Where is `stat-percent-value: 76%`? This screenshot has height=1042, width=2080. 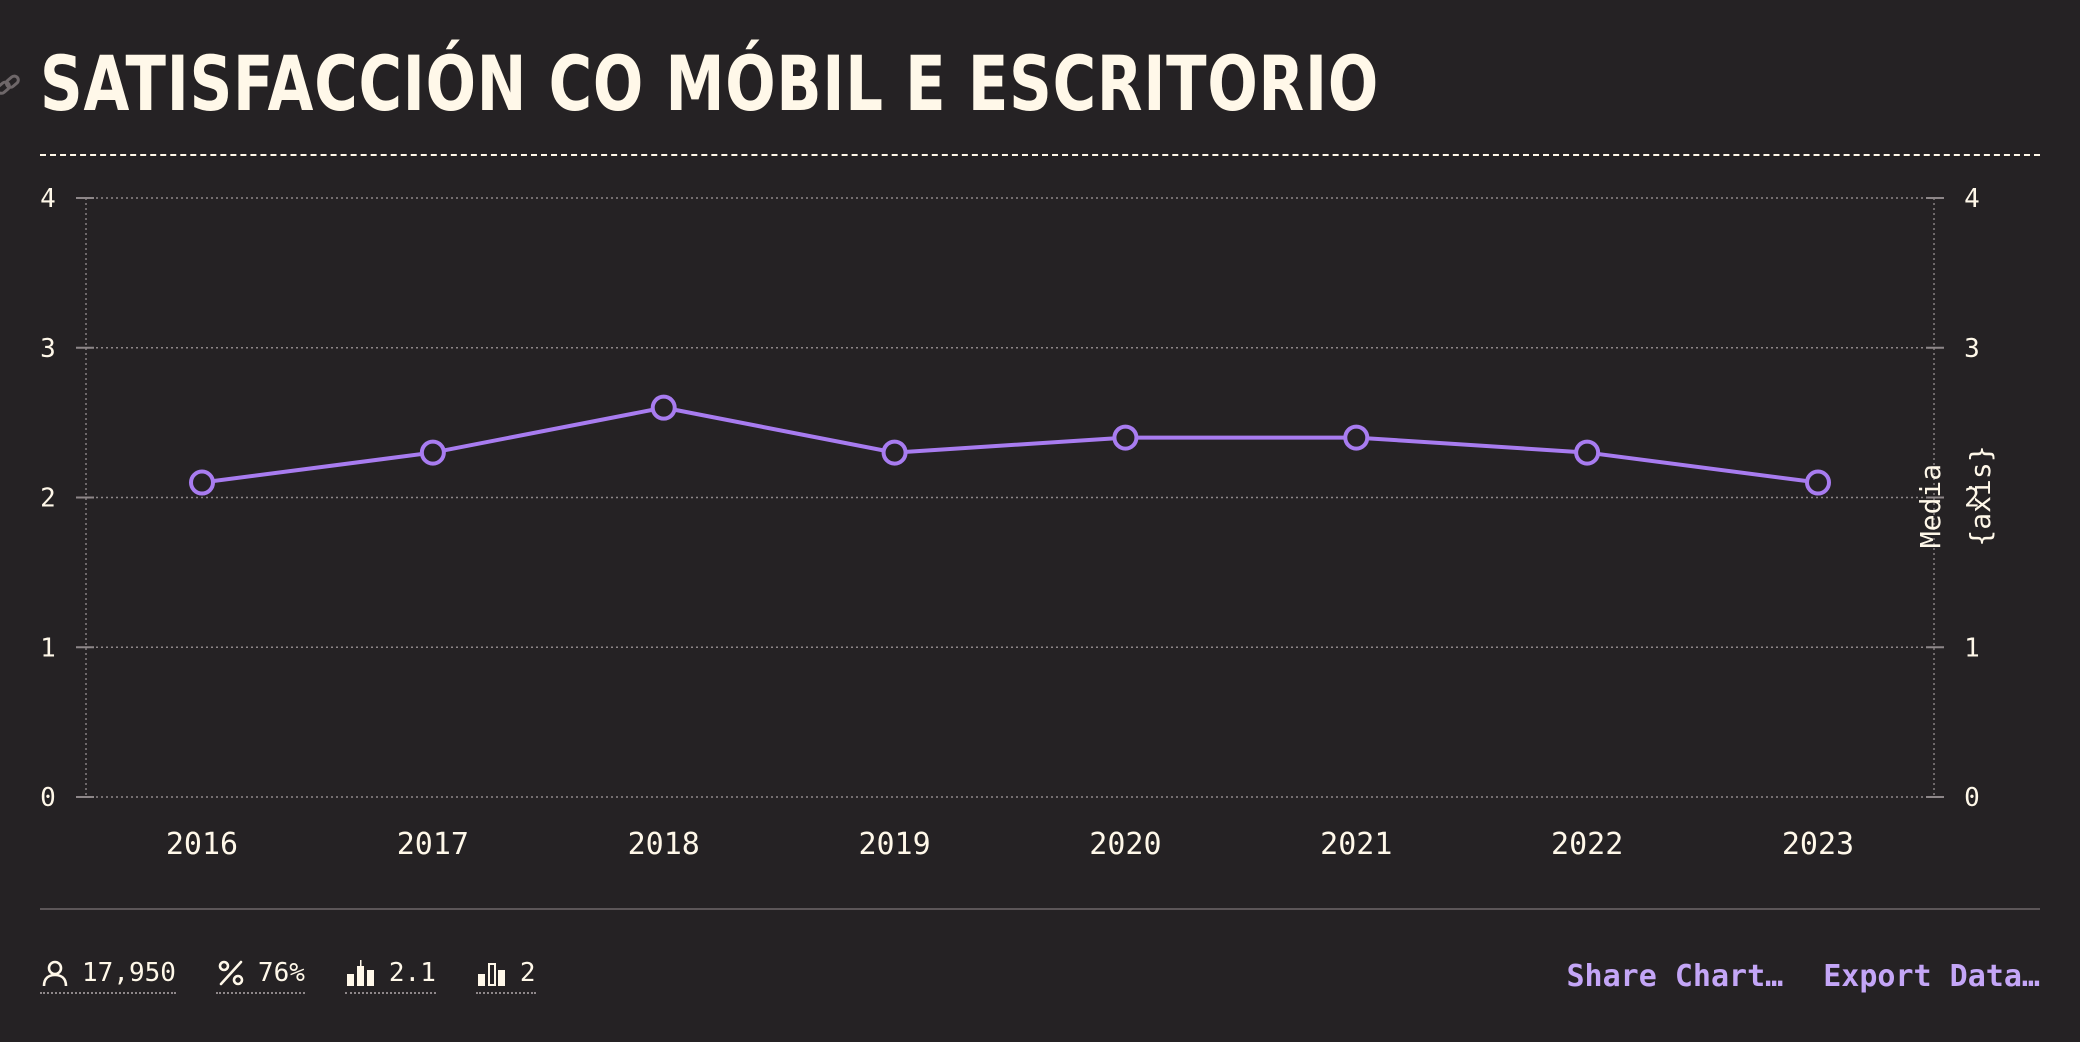
stat-percent-value: 76% is located at coordinates (281, 973).